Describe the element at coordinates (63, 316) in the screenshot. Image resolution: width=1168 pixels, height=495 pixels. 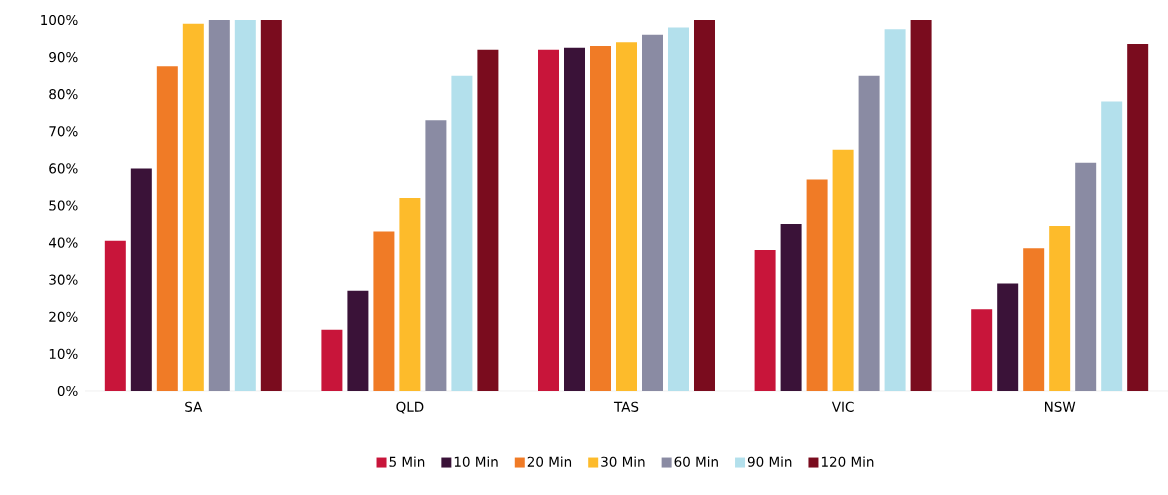
I see `y-tick-label: 20%` at that location.